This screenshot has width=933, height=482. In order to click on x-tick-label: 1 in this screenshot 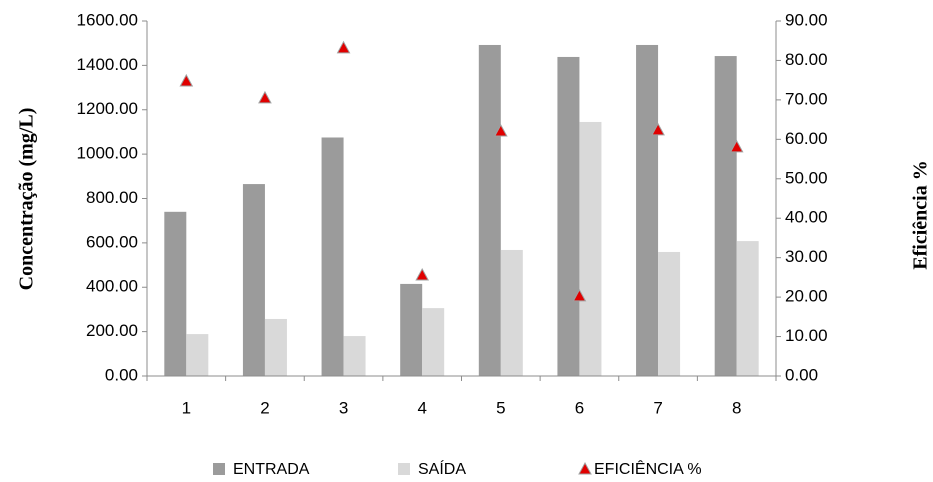, I will do `click(186, 407)`.